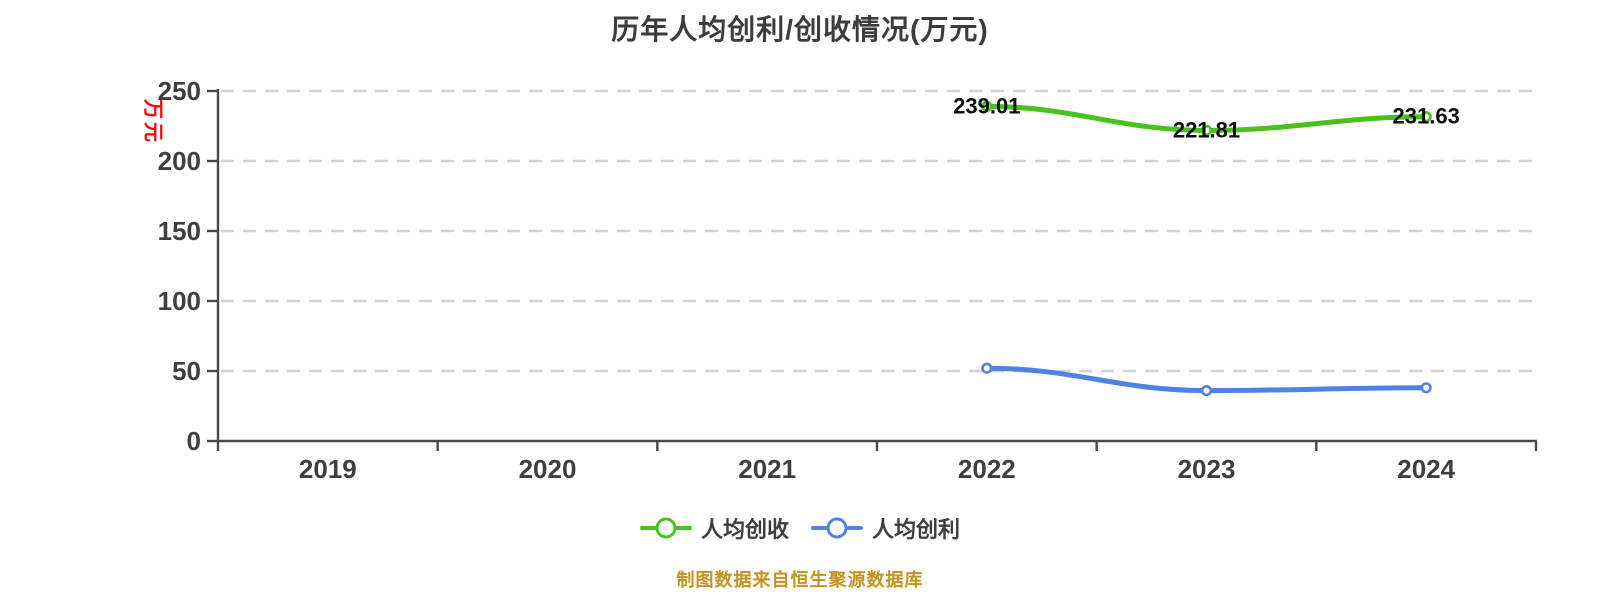 Image resolution: width=1600 pixels, height=600 pixels. I want to click on legend-item-per-capita-profit: 人均创利, so click(885, 528).